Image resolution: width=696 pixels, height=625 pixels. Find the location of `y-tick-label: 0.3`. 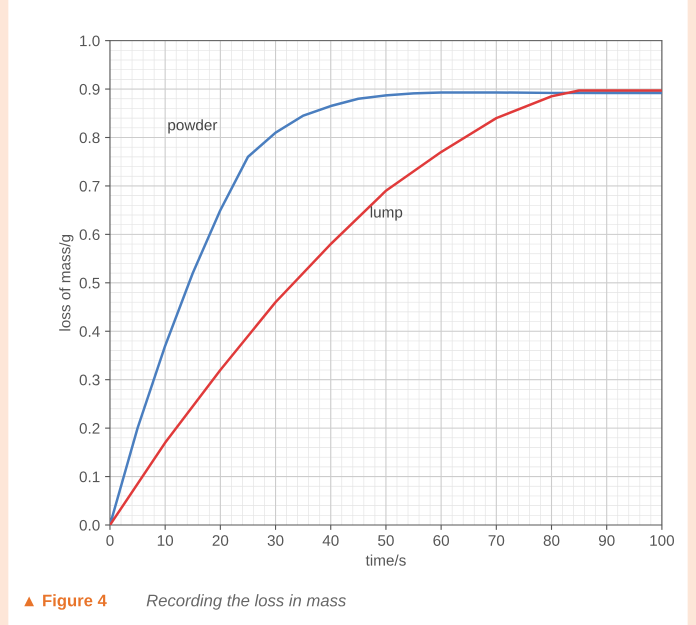

y-tick-label: 0.3 is located at coordinates (90, 380).